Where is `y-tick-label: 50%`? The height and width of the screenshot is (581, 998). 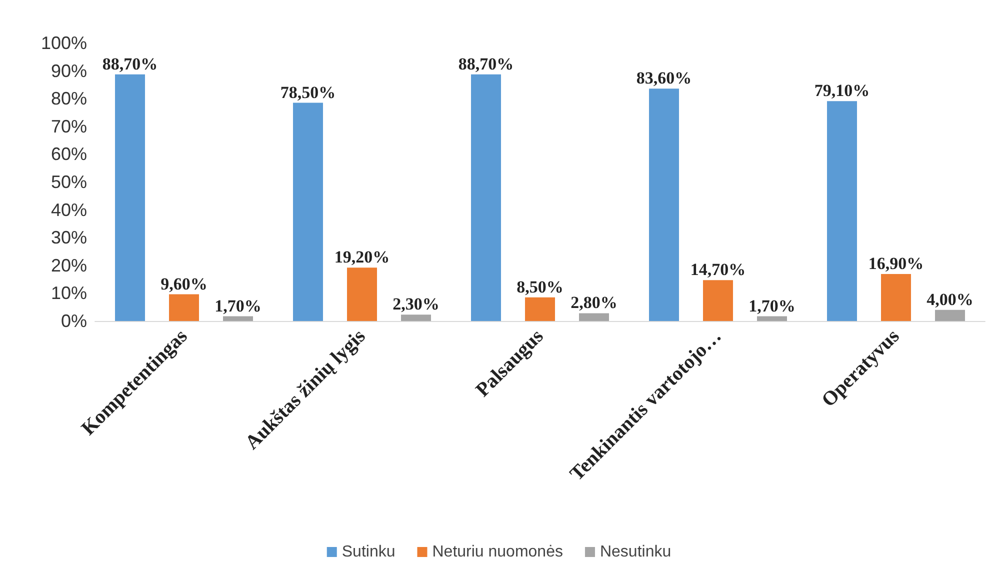
y-tick-label: 50% is located at coordinates (68, 182).